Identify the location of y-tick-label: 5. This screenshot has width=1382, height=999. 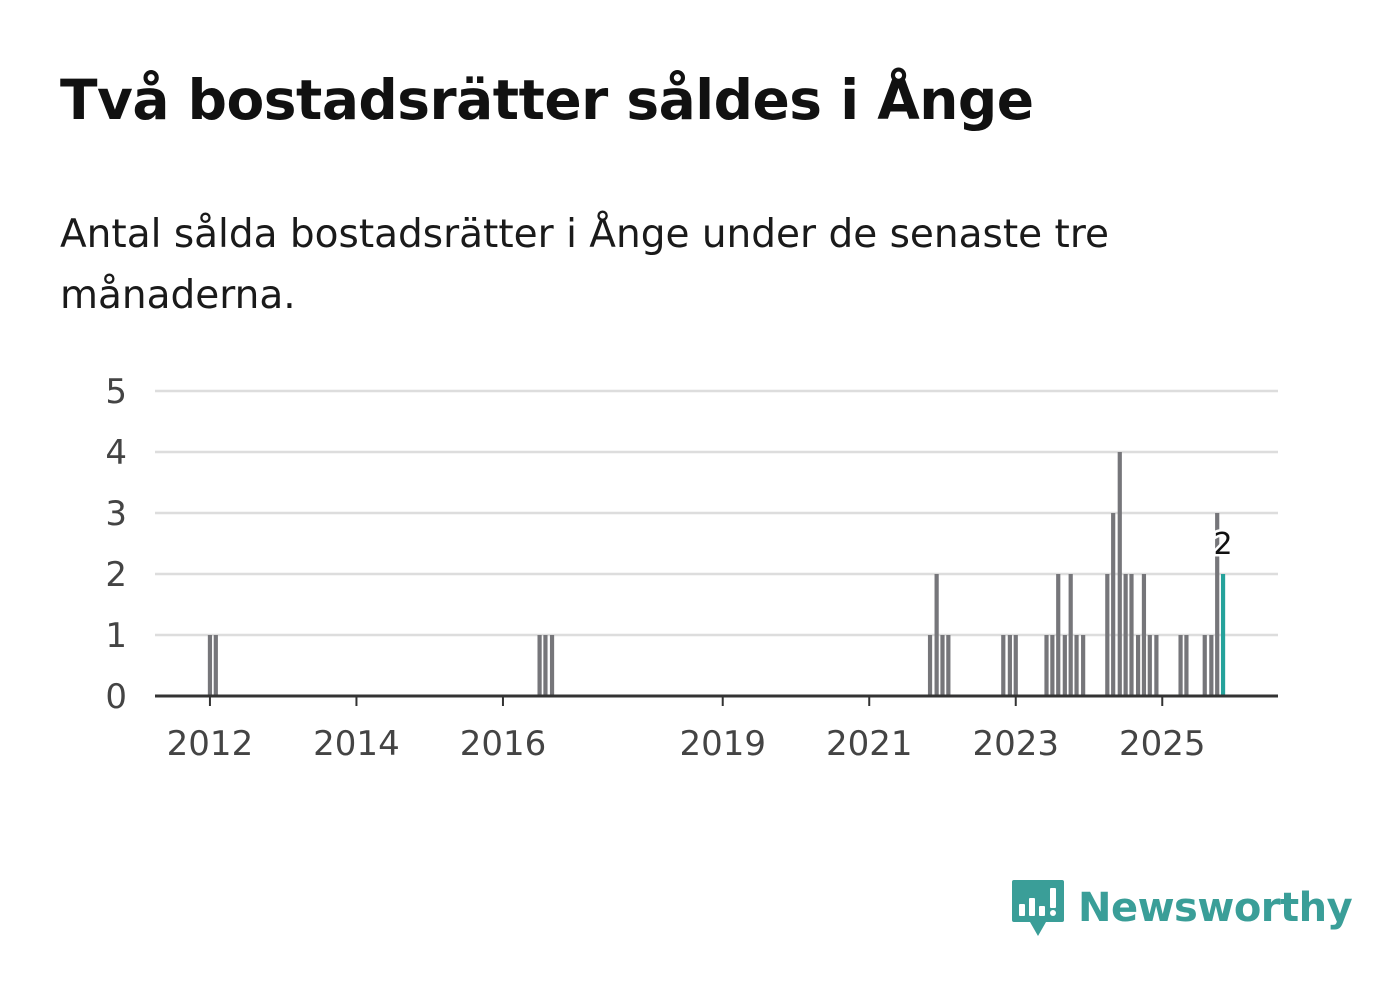
(116, 392).